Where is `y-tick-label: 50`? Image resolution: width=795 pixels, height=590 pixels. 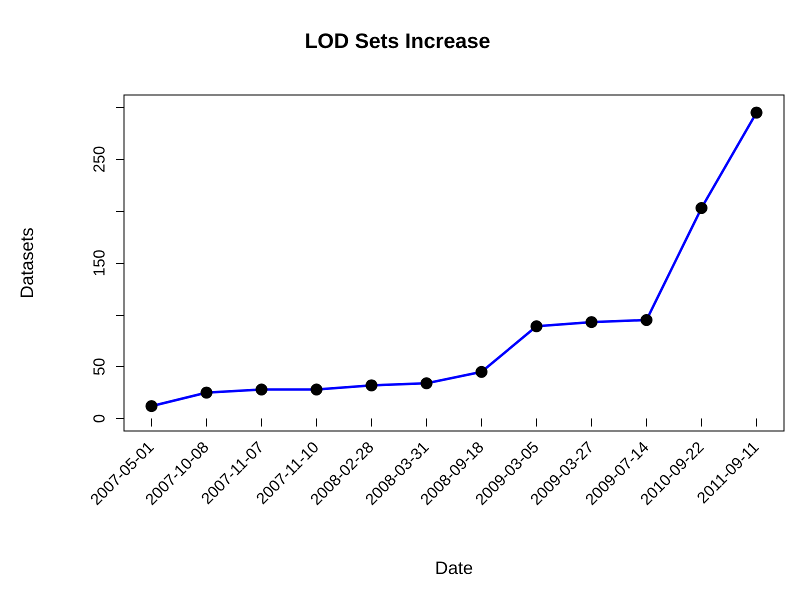
y-tick-label: 50 is located at coordinates (100, 367).